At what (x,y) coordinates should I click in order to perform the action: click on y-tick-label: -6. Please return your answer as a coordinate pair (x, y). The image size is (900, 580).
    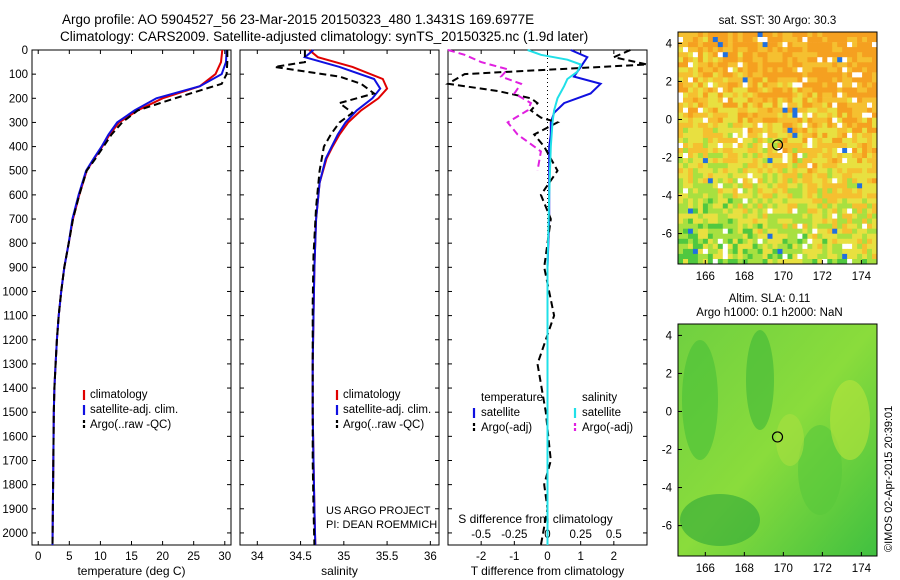
    Looking at the image, I should click on (667, 235).